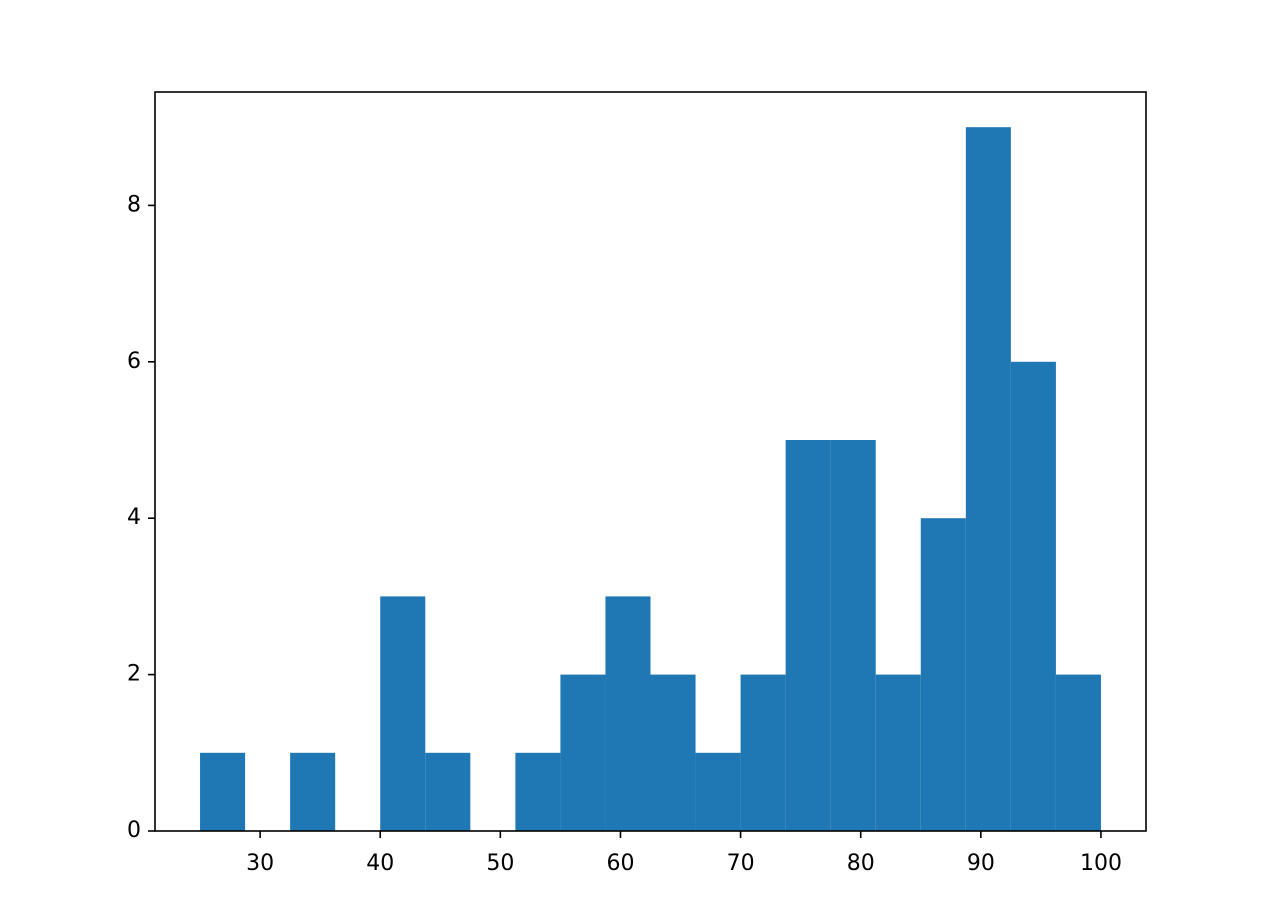 The height and width of the screenshot is (924, 1262). I want to click on x-tick-label: 70, so click(741, 863).